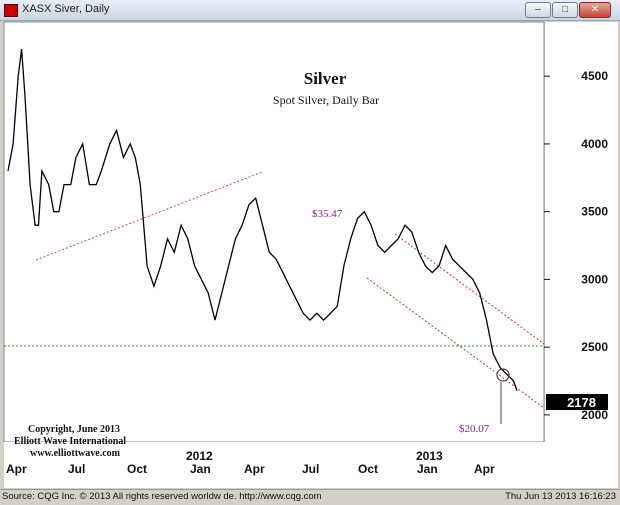 The width and height of the screenshot is (620, 505). I want to click on low-price-label: $20.07, so click(474, 429).